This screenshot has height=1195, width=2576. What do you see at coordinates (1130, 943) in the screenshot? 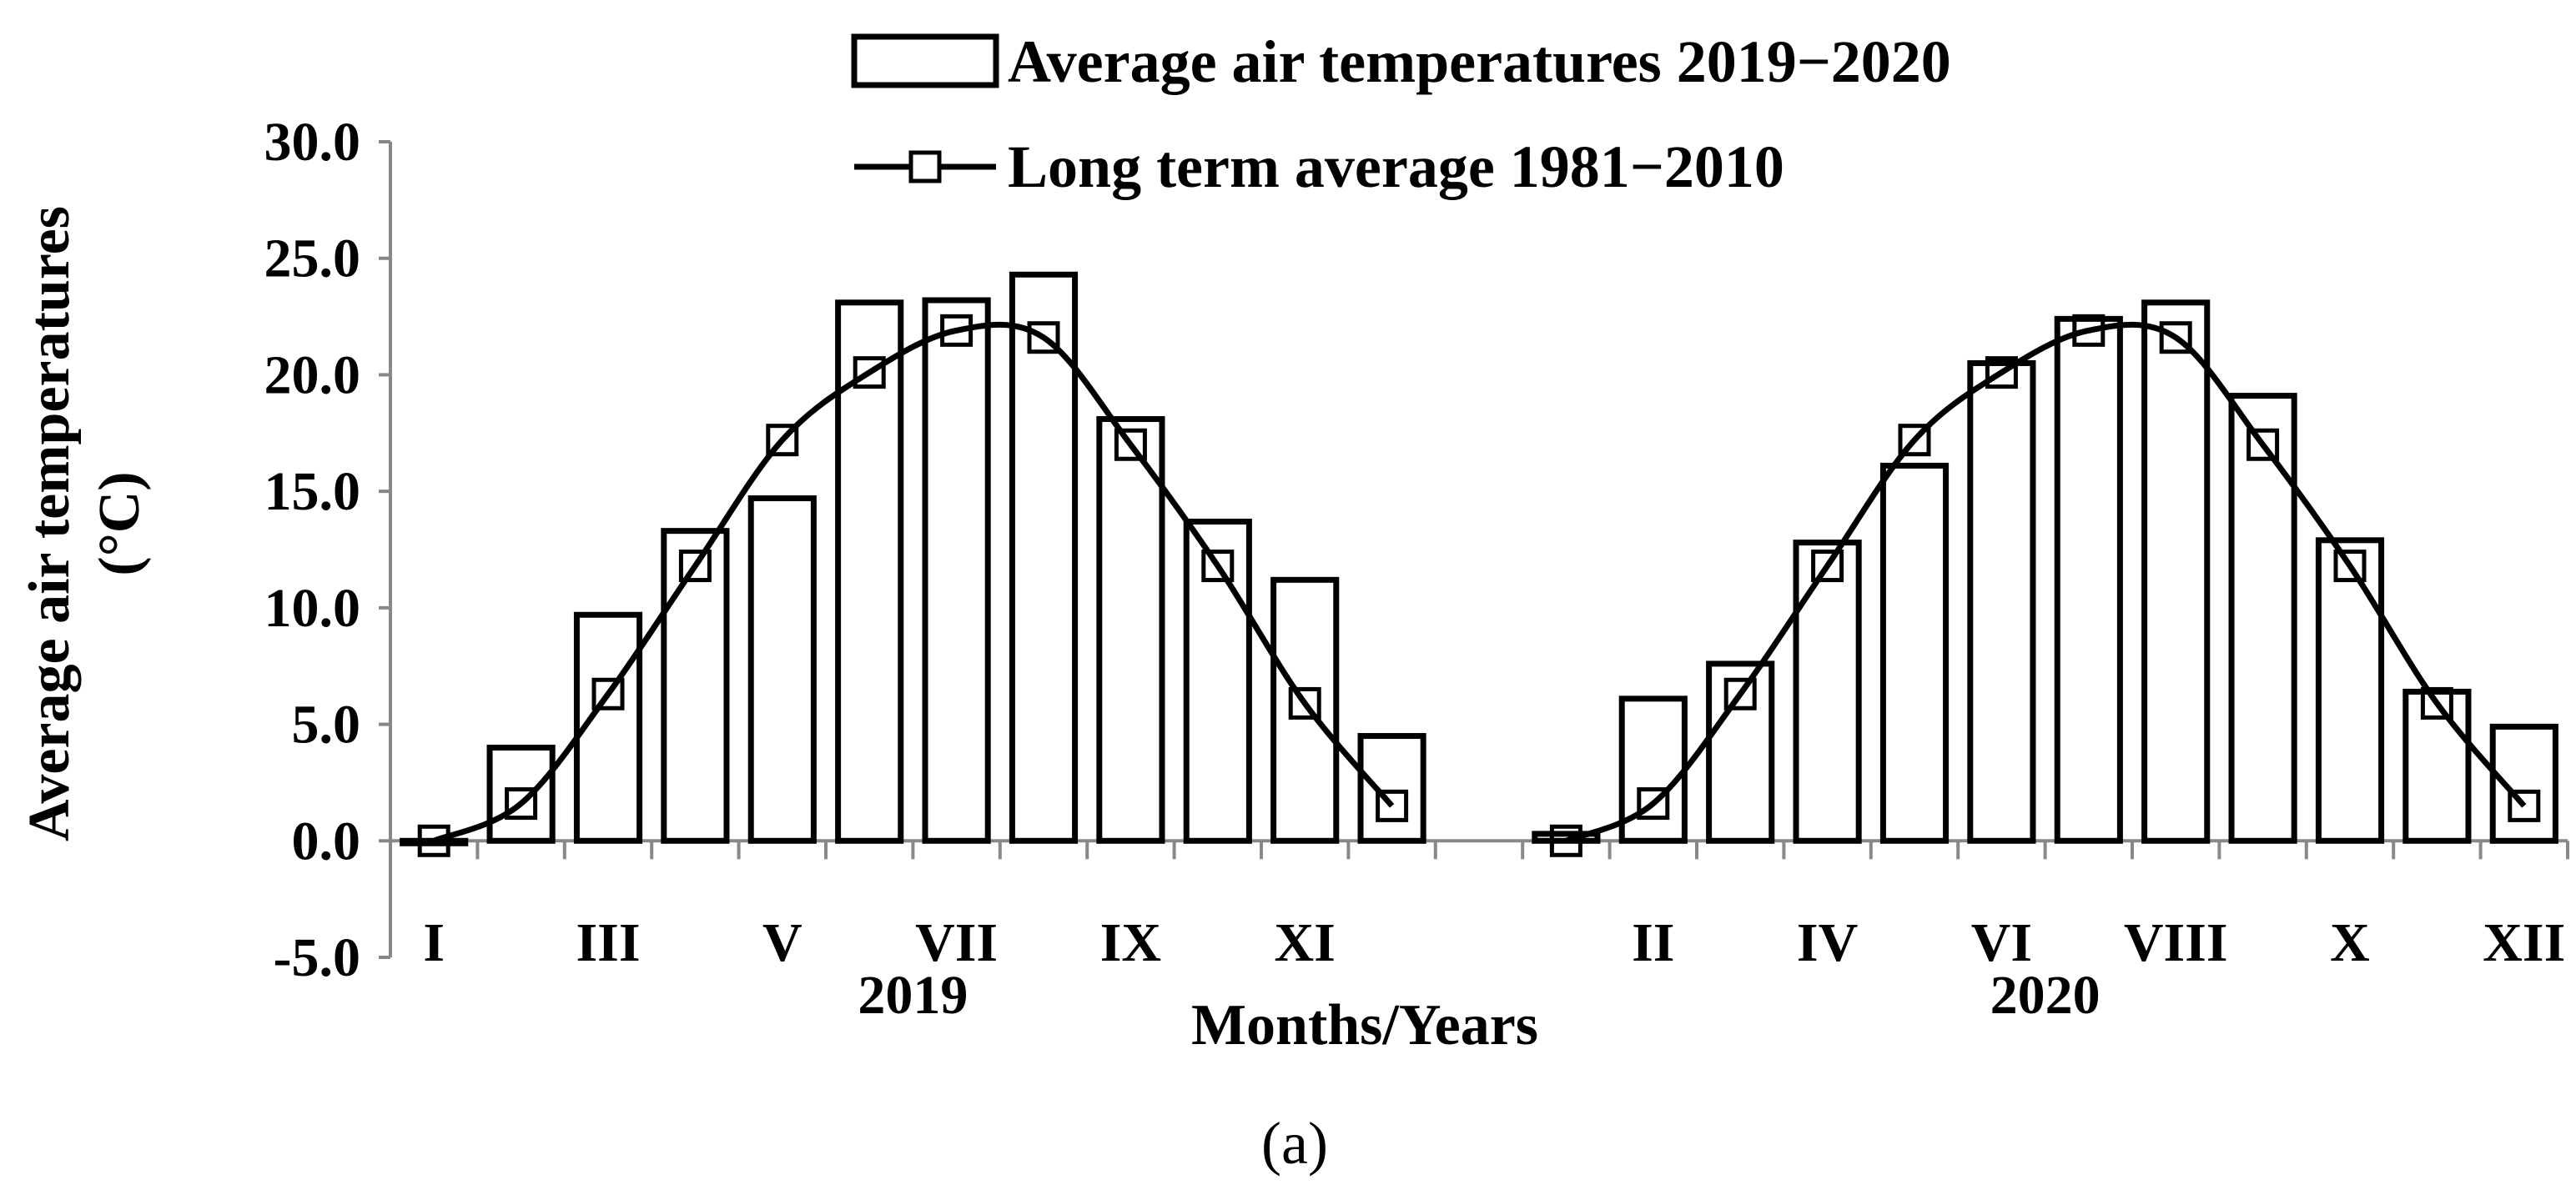
I see `x-tick-label: IX` at bounding box center [1130, 943].